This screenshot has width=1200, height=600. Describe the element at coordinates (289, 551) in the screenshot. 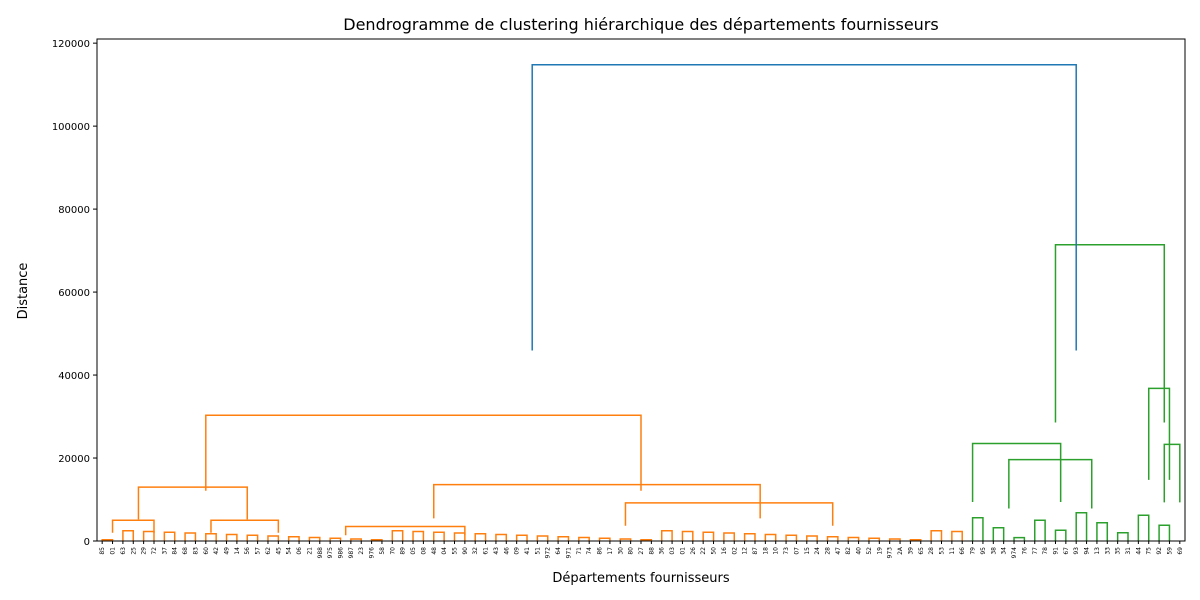

I see `leaf-label: 54` at that location.